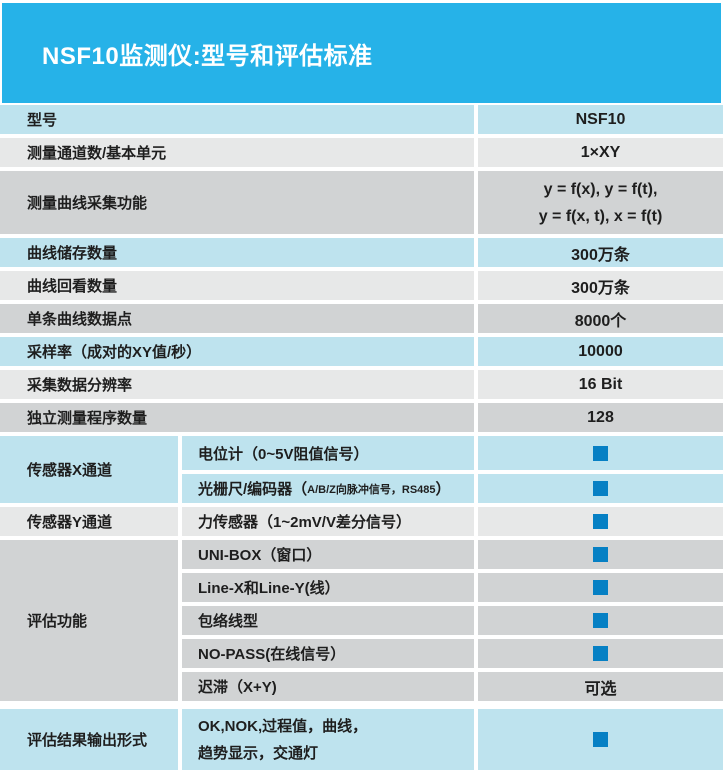  I want to click on sub-row-label: Line-X和Line-Y(线）, so click(328, 587).